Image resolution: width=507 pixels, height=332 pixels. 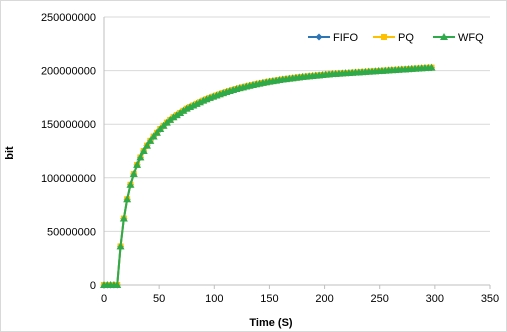 I want to click on y-tick-label: 0, so click(x=93, y=286).